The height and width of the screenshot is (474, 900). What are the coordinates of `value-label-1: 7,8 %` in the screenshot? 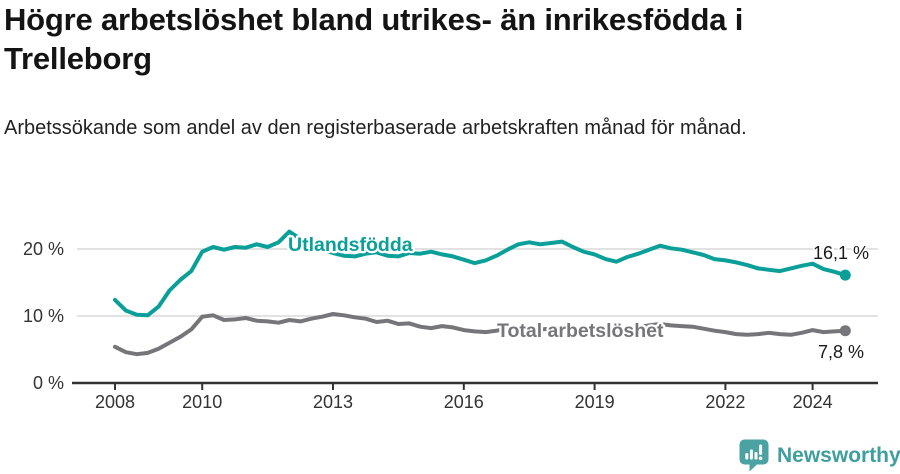 It's located at (841, 352).